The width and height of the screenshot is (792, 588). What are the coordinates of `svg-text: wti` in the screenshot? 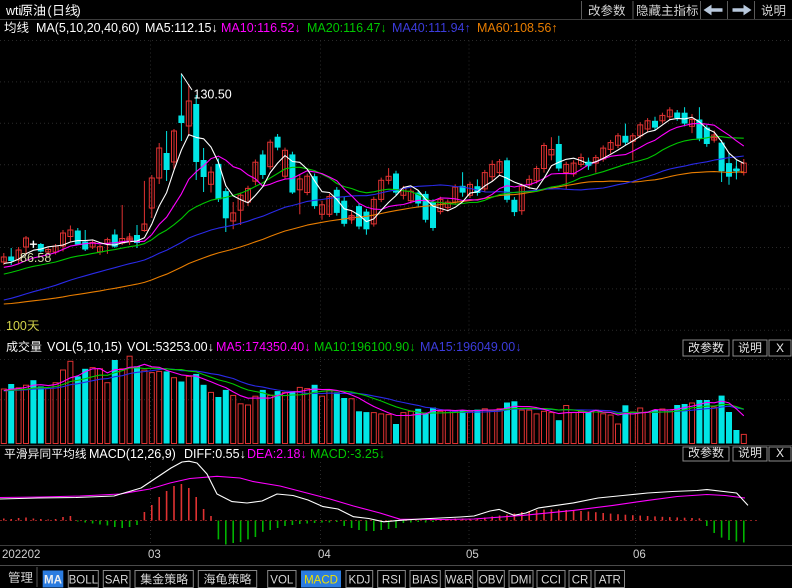 It's located at (13, 11).